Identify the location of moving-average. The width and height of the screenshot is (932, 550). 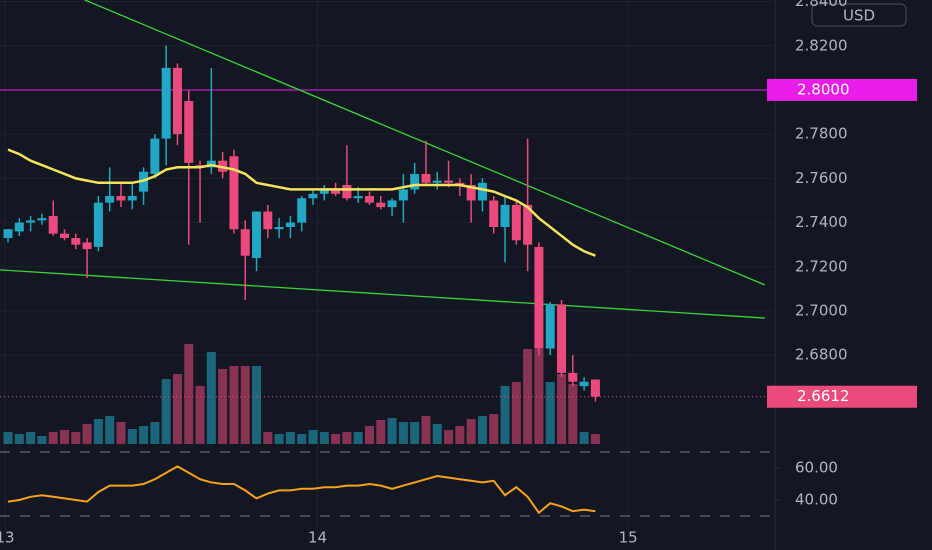
(301, 202).